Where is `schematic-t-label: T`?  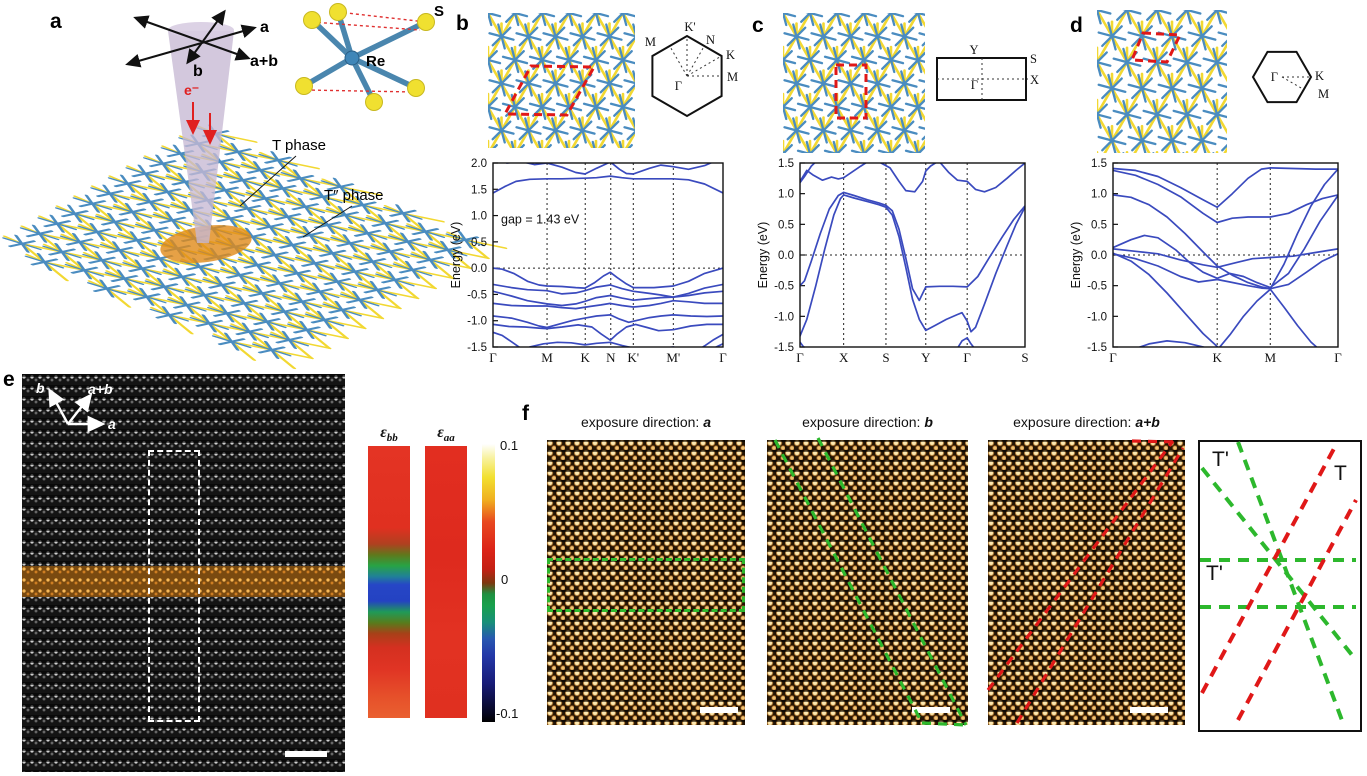 schematic-t-label: T is located at coordinates (1340, 473).